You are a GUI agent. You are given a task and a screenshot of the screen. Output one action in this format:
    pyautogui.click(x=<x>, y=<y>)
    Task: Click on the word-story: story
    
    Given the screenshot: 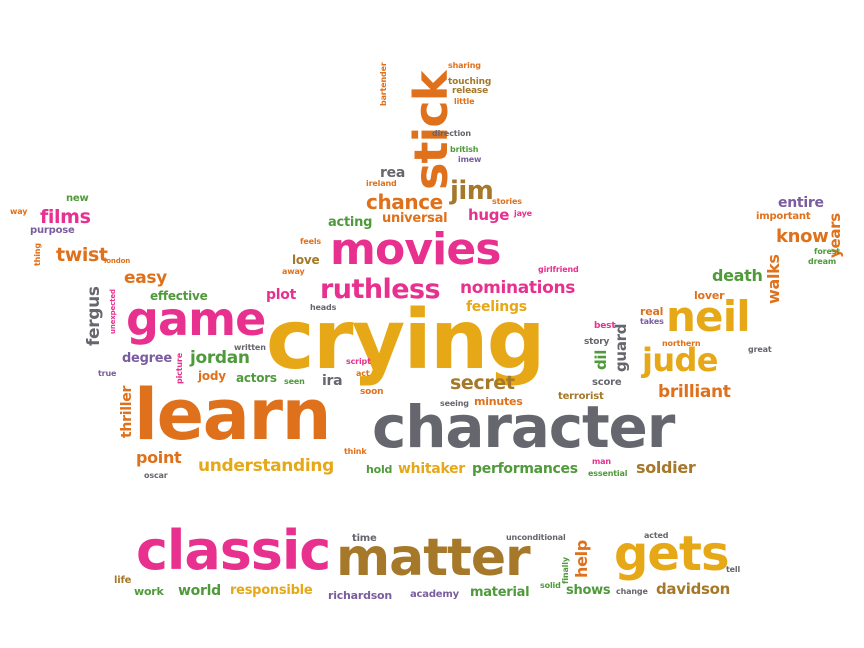 What is the action you would take?
    pyautogui.click(x=597, y=342)
    